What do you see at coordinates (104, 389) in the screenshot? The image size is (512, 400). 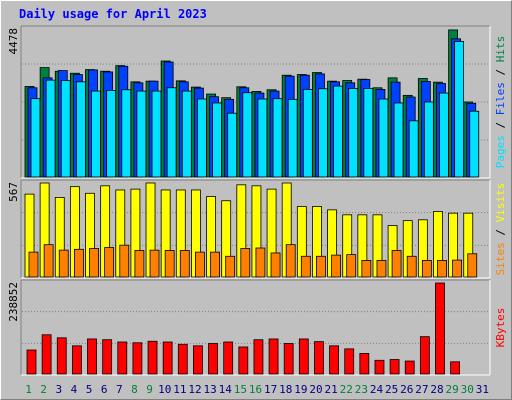 I see `x-tick-label: 6` at bounding box center [104, 389].